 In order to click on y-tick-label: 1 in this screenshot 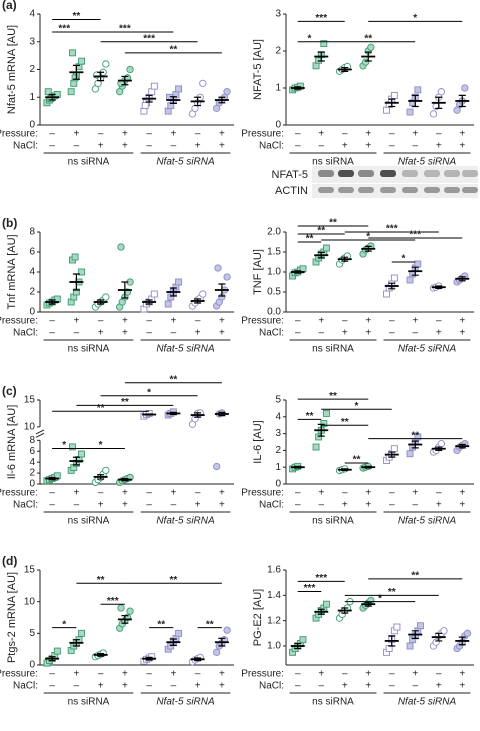, I will do `click(278, 467)`.